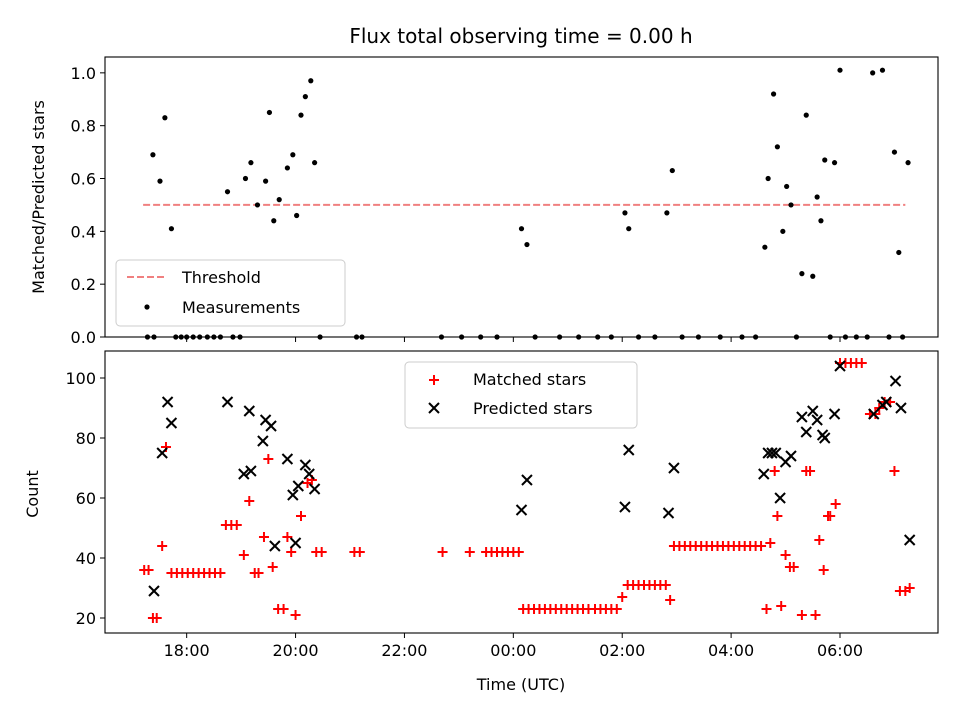 The height and width of the screenshot is (720, 960). Describe the element at coordinates (38, 197) in the screenshot. I see `ratio-y-axis-label: Matched/Predicted stars` at that location.